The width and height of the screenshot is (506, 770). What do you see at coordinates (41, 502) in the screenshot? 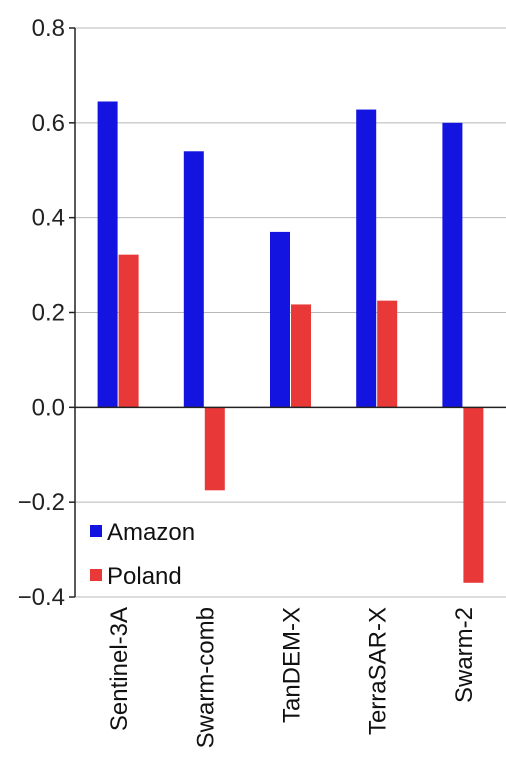
I see `y-tick-label: −0.2` at bounding box center [41, 502].